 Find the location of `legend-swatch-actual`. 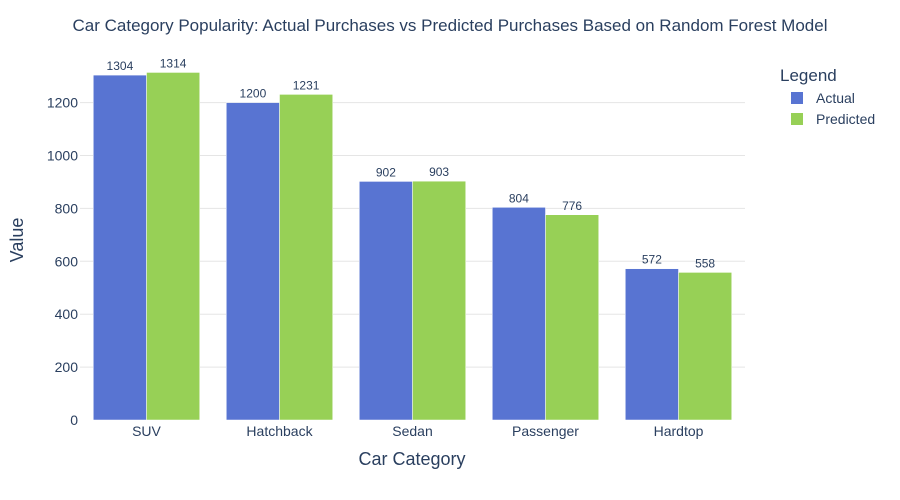

legend-swatch-actual is located at coordinates (797, 98).